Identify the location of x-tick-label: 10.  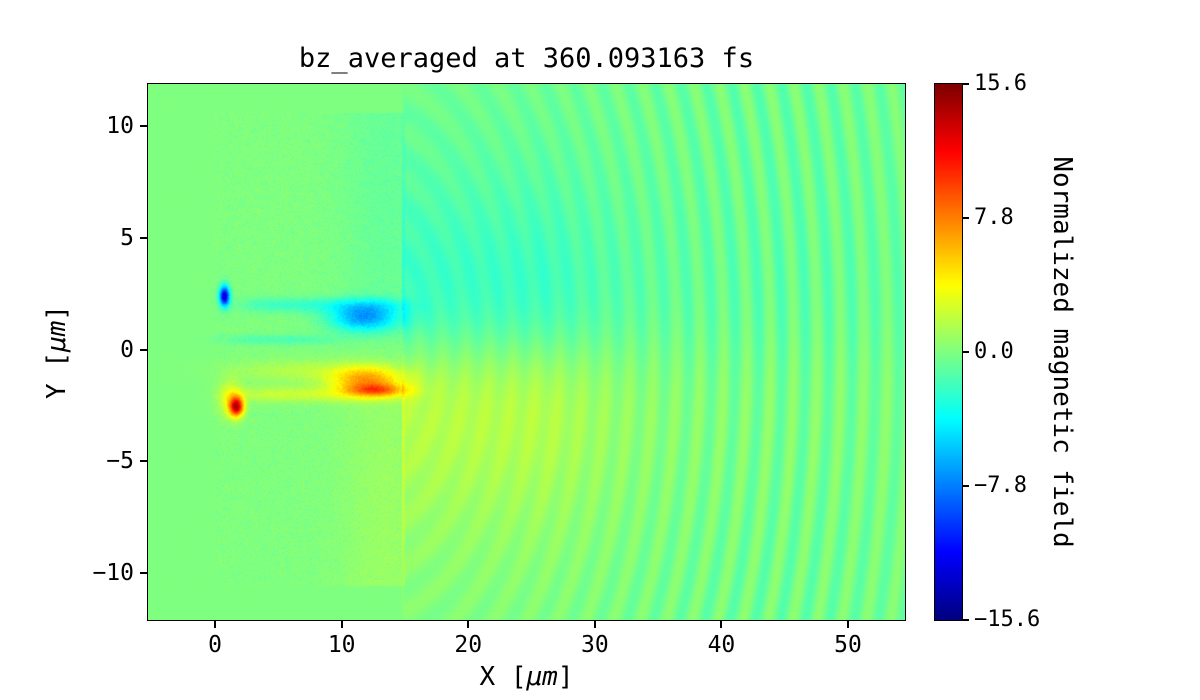
(341, 645).